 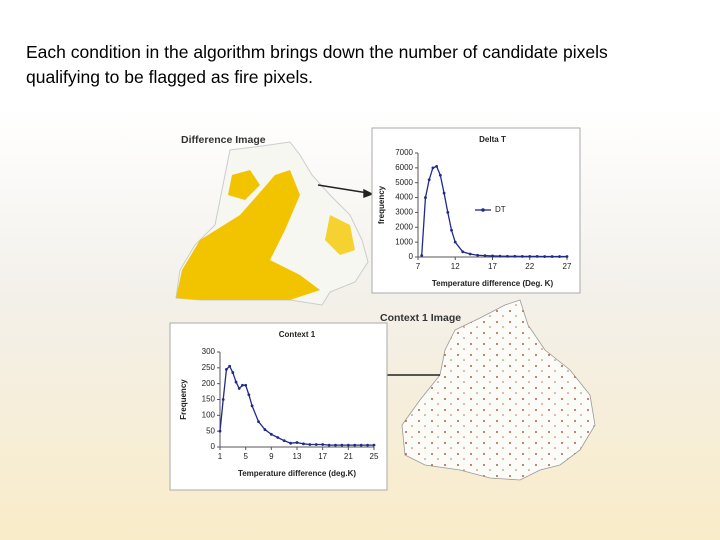 What do you see at coordinates (455, 266) in the screenshot?
I see `x-tick-label: 12` at bounding box center [455, 266].